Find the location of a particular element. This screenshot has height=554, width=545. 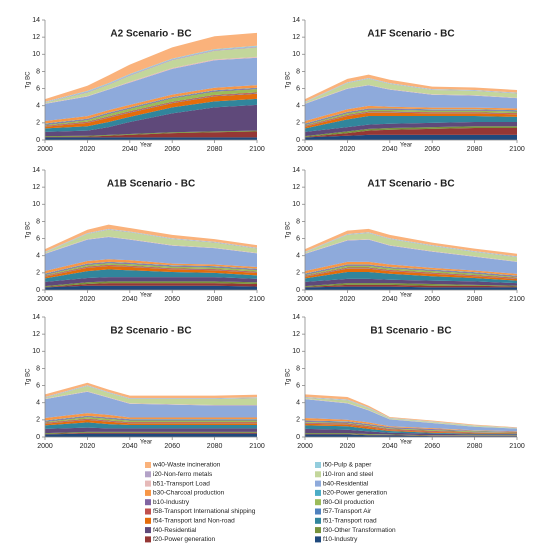

legend-label: b10-Industry is located at coordinates (171, 502).